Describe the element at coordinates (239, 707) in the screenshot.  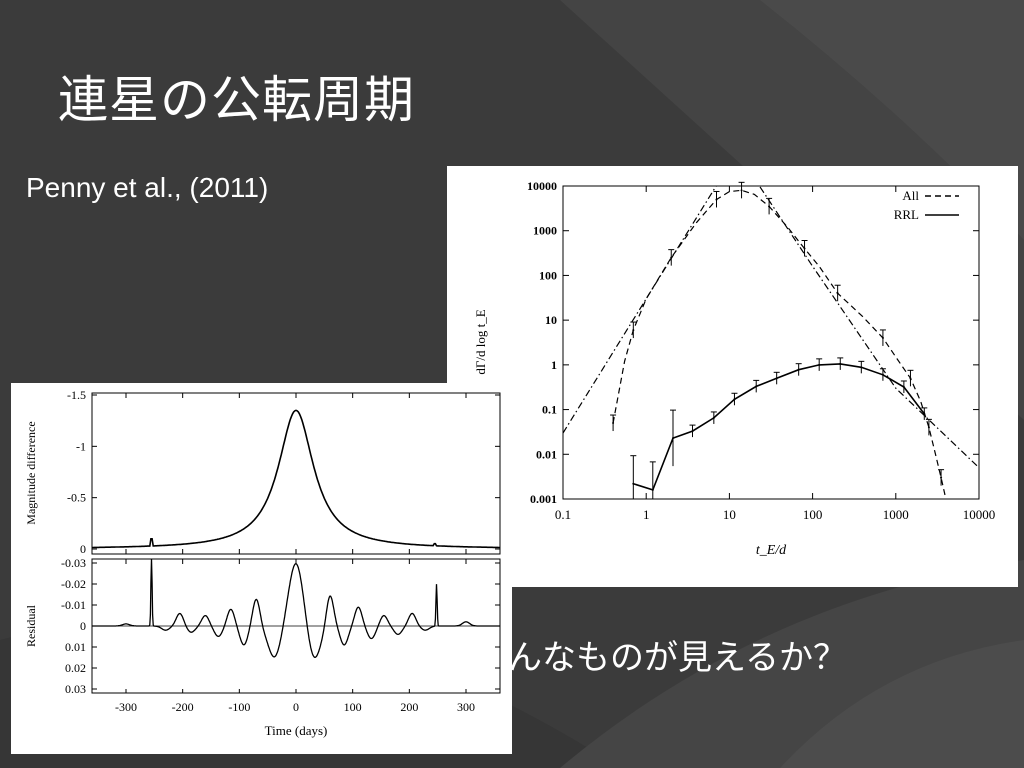
I see `x-tick-label: -100` at that location.